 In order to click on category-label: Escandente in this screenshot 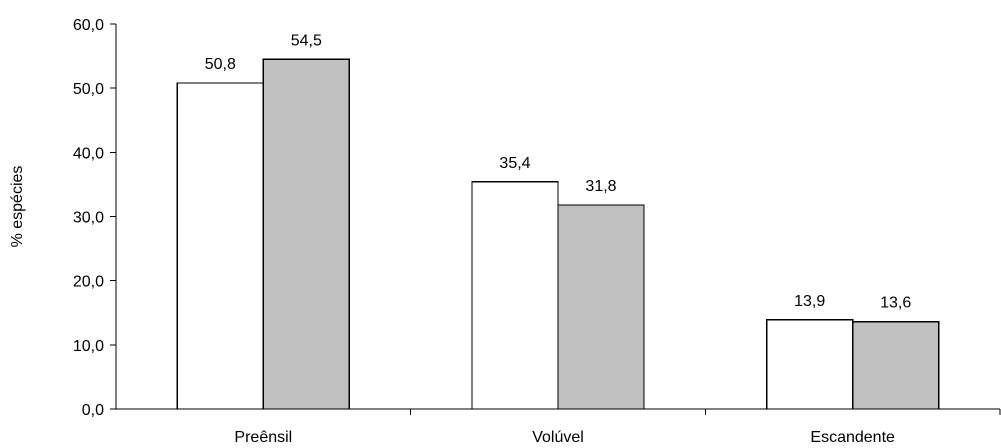, I will do `click(852, 437)`.